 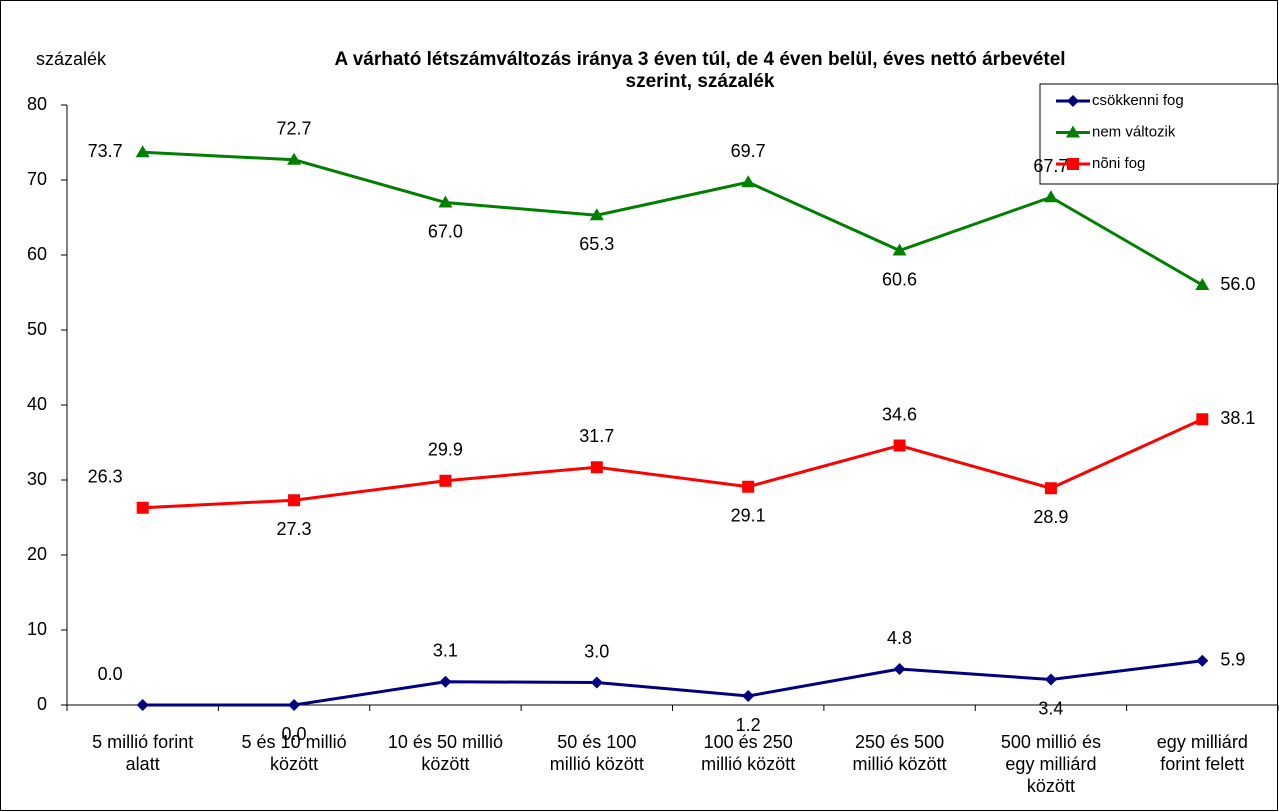 What do you see at coordinates (142, 753) in the screenshot?
I see `x-tick-label: 5 millió forint alatt` at bounding box center [142, 753].